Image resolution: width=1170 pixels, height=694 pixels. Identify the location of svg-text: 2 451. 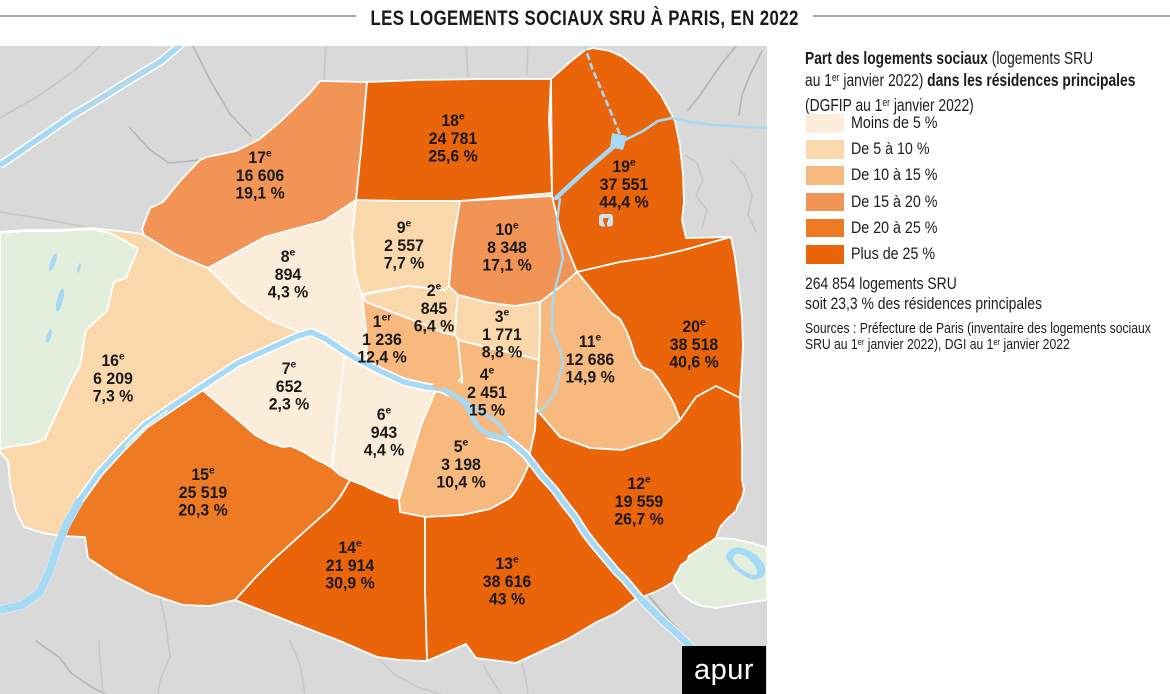
(487, 393).